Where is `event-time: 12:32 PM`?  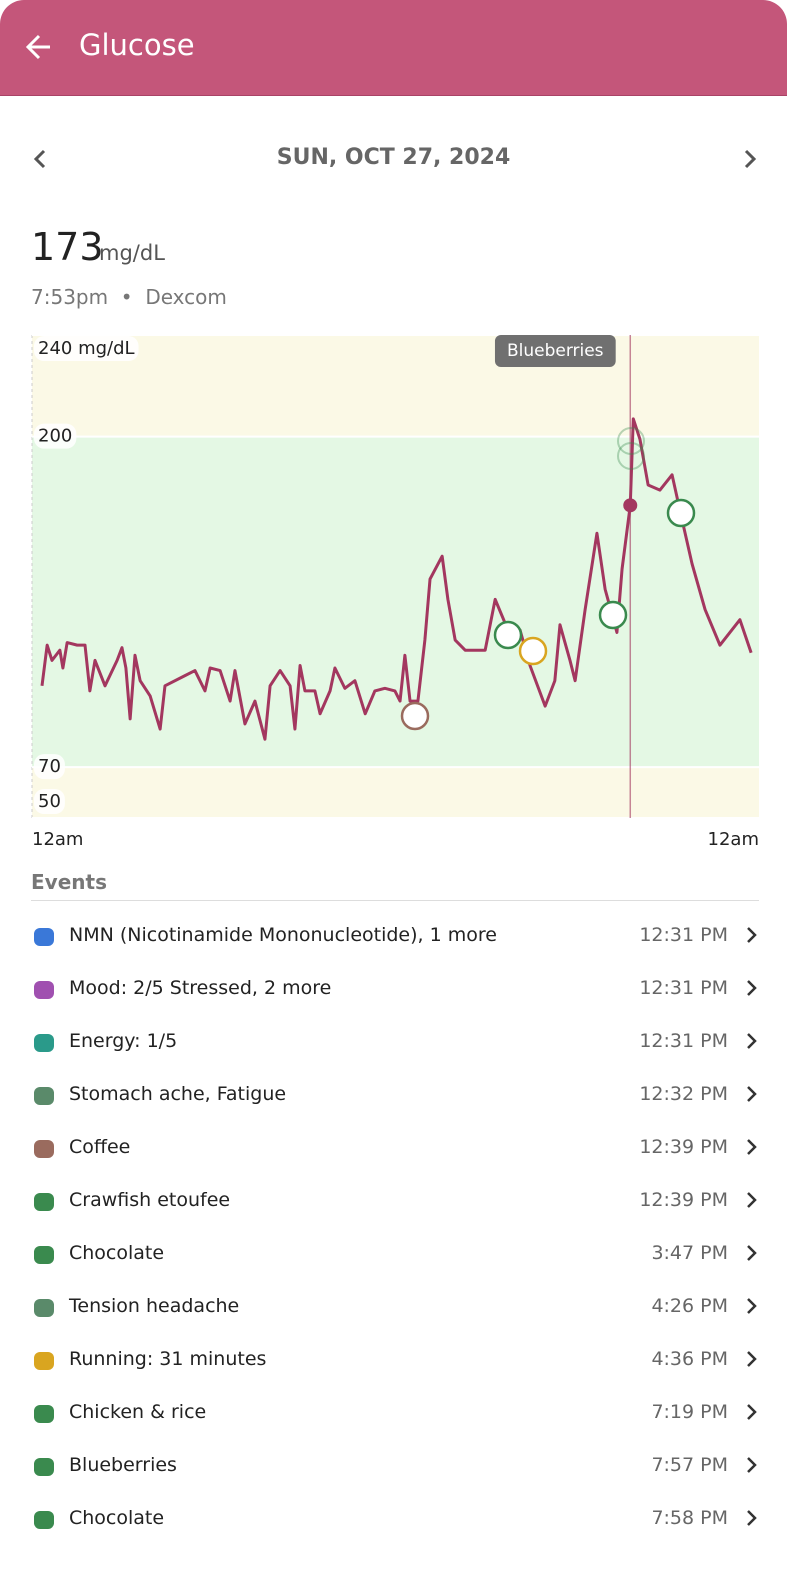 event-time: 12:32 PM is located at coordinates (683, 1094).